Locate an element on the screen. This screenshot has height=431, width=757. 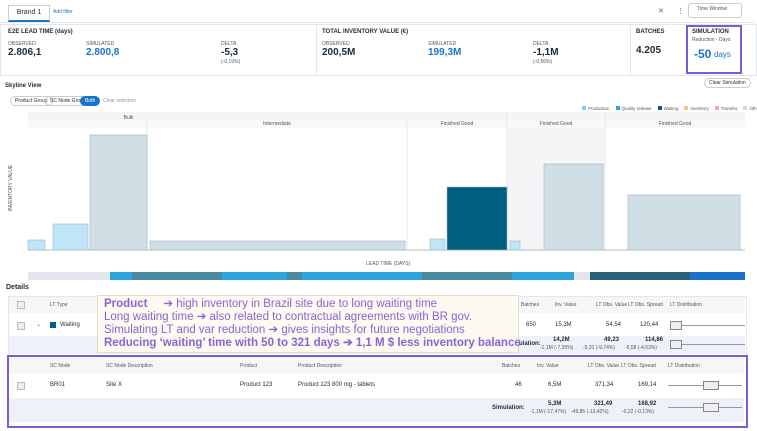
kpi-value: 200,5M is located at coordinates (339, 52).